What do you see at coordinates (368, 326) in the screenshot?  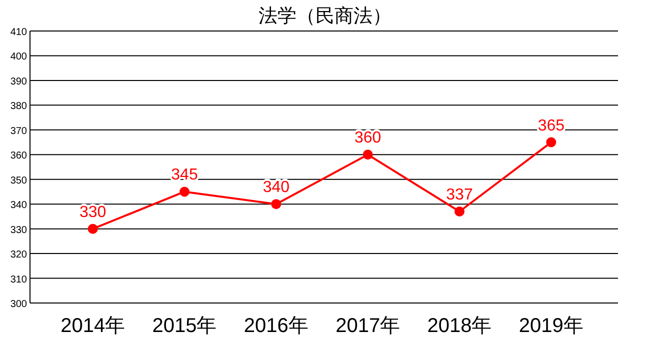 I see `x-tick-label: 2017年` at bounding box center [368, 326].